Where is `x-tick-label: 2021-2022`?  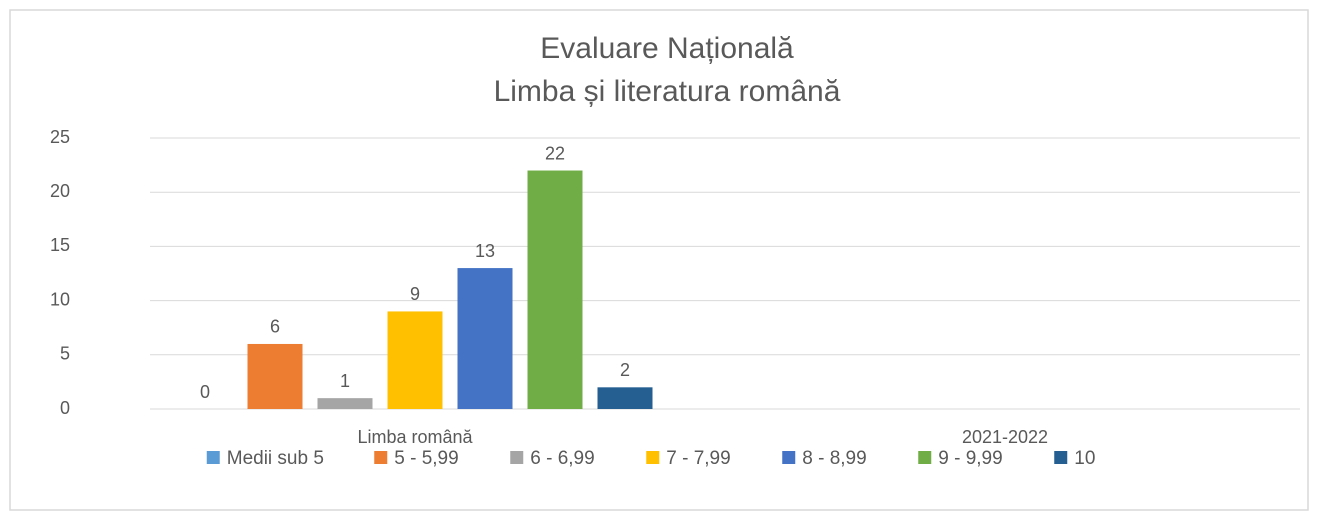
x-tick-label: 2021-2022 is located at coordinates (1005, 437).